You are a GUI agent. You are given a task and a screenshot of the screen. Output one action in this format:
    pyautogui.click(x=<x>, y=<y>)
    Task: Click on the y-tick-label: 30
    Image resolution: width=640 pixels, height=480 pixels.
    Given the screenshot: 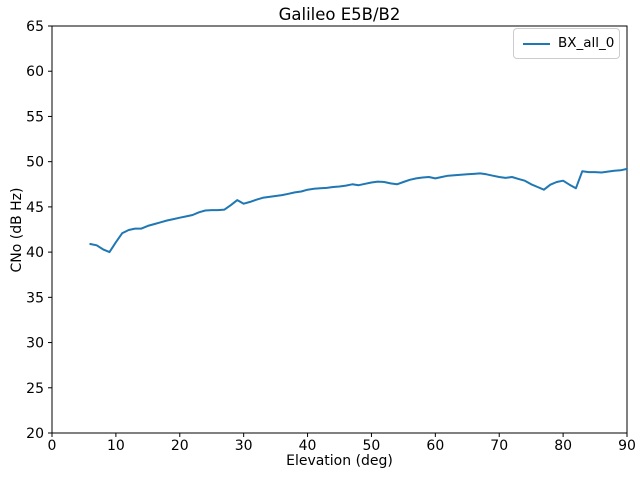 What is the action you would take?
    pyautogui.click(x=35, y=344)
    